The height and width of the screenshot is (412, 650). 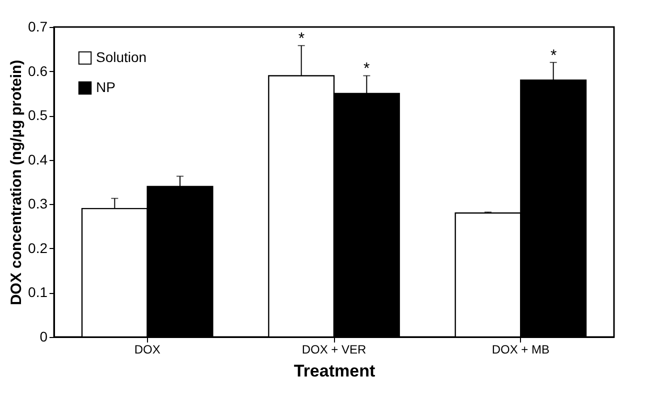 What do you see at coordinates (38, 292) in the screenshot?
I see `y-tick-label: 0.1` at bounding box center [38, 292].